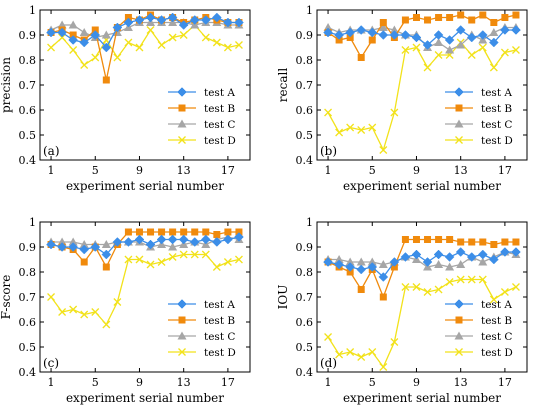 The image size is (550, 410). What do you see at coordinates (496, 93) in the screenshot?
I see `legend-label: test A` at bounding box center [496, 93].